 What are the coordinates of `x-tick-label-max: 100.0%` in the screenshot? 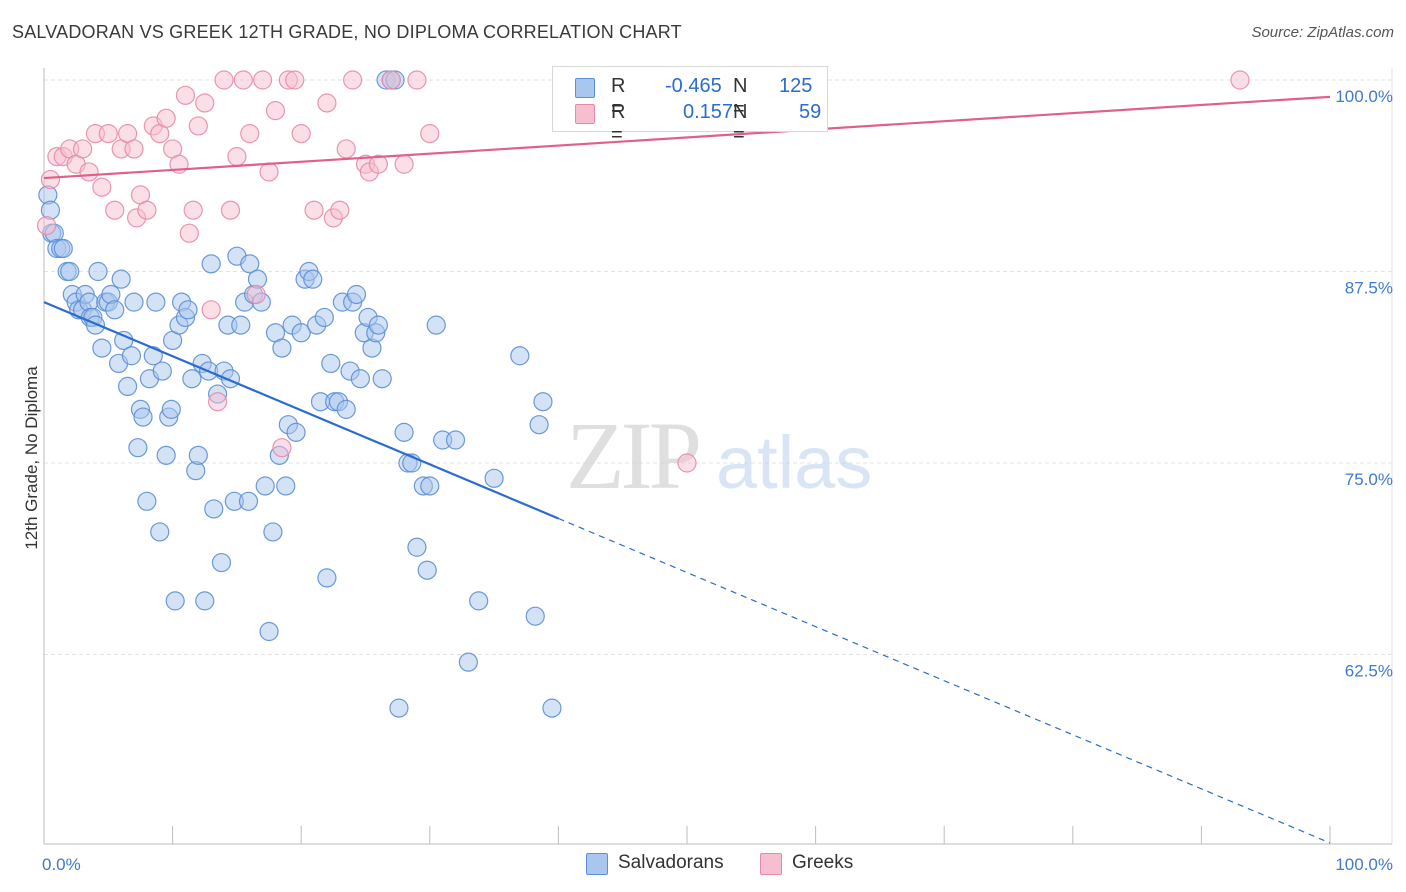 It's located at (1364, 864).